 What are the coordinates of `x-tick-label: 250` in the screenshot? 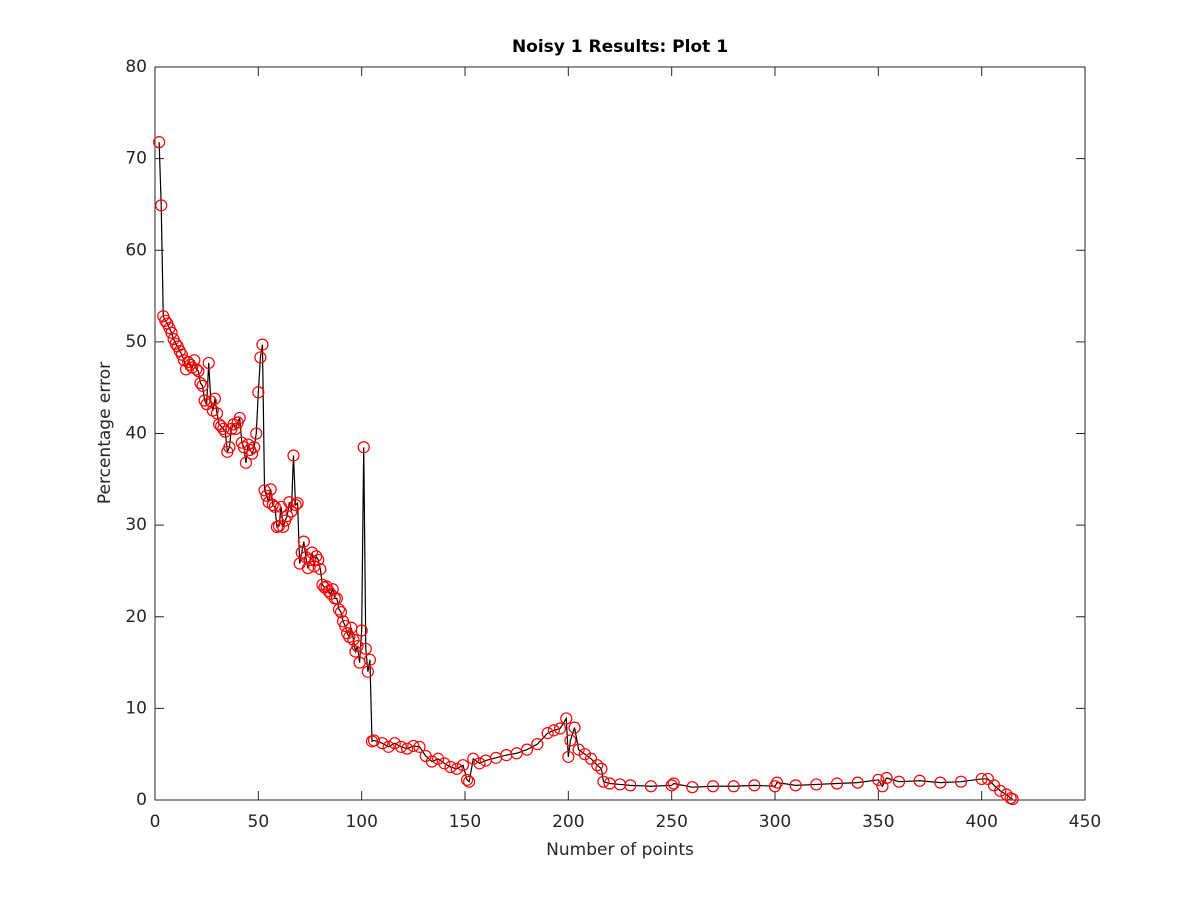 It's located at (671, 822).